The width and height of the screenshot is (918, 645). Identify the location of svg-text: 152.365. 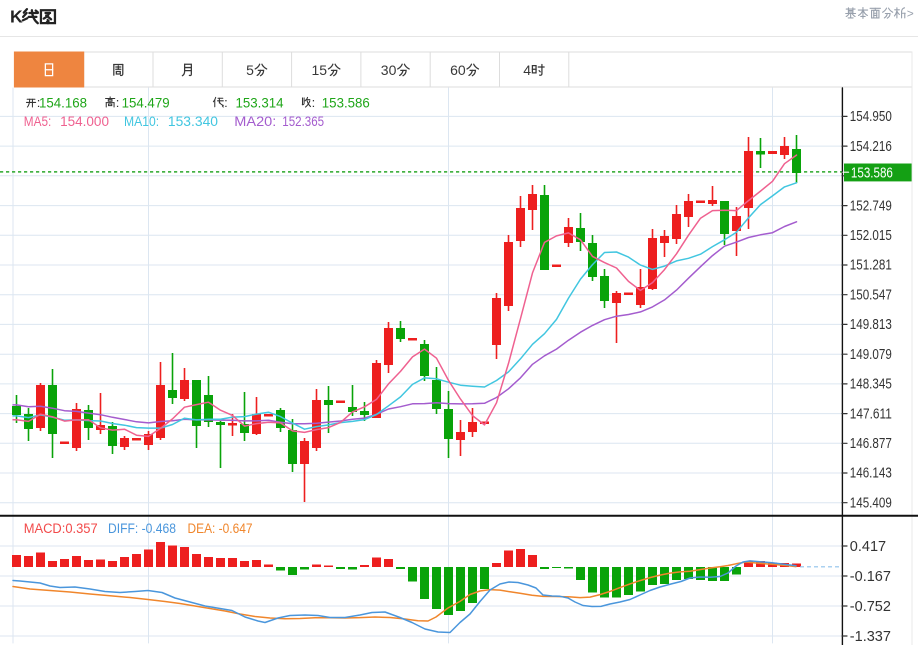
(303, 121).